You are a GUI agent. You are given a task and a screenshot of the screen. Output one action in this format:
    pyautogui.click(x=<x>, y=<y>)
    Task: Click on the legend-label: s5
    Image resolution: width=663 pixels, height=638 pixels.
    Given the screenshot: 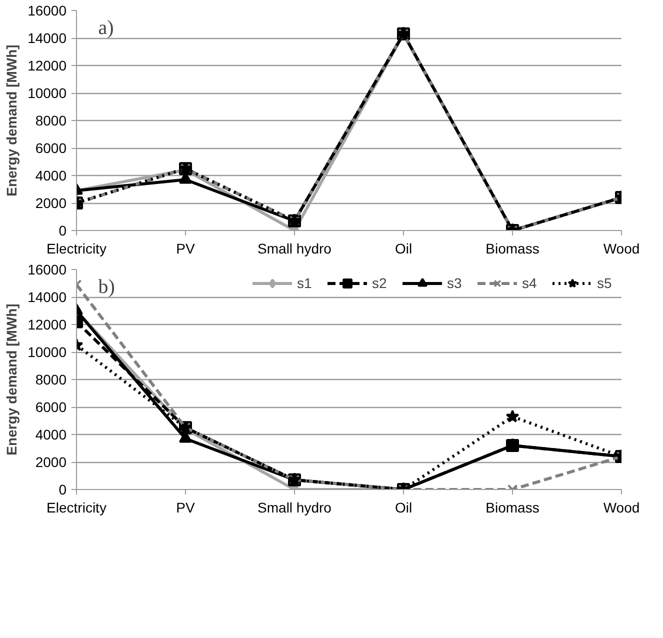 What is the action you would take?
    pyautogui.click(x=605, y=283)
    